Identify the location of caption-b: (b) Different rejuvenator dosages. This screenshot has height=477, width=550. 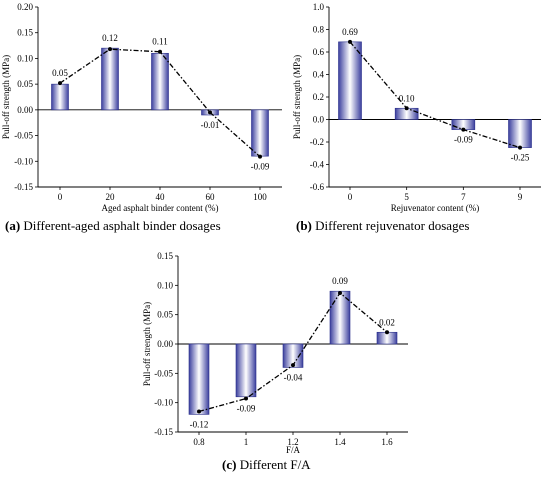
(383, 225).